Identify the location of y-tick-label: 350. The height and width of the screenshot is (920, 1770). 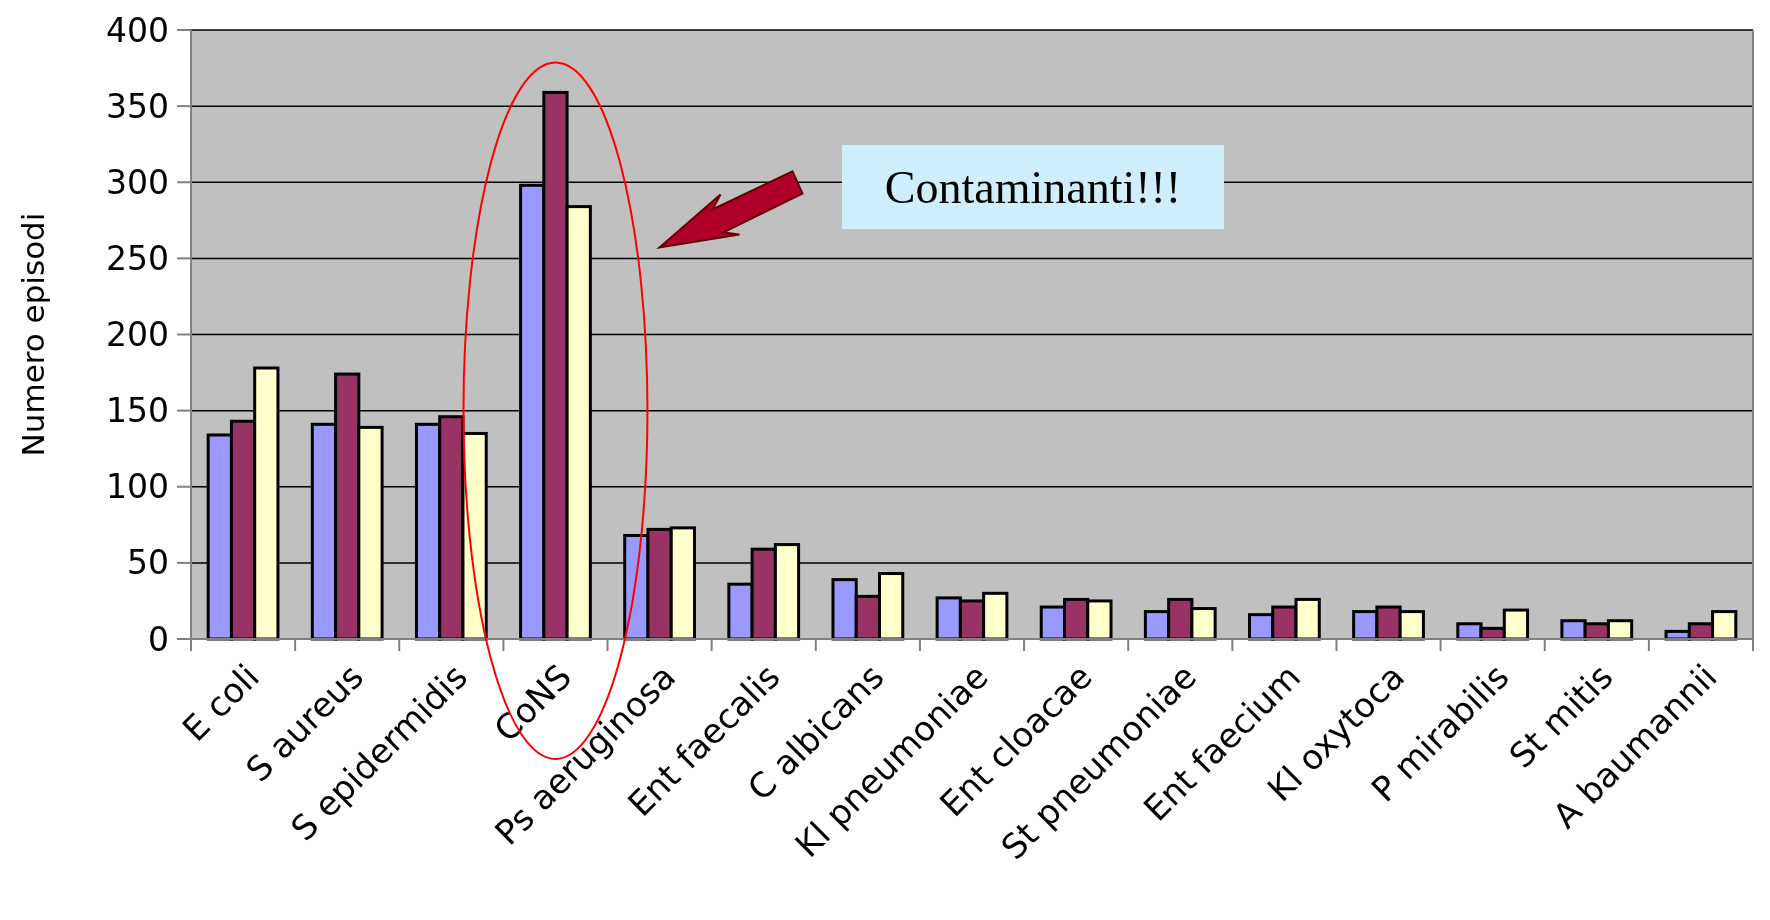
(137, 106).